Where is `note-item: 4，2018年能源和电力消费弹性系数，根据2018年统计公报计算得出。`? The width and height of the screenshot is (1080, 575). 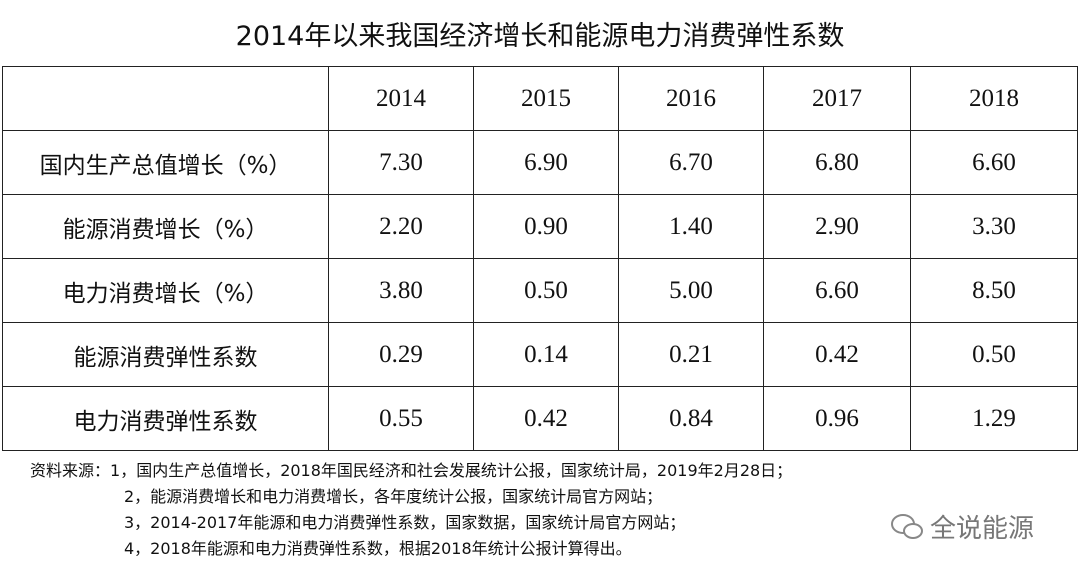 note-item: 4，2018年能源和电力消费弹性系数，根据2018年统计公报计算得出。 is located at coordinates (378, 548).